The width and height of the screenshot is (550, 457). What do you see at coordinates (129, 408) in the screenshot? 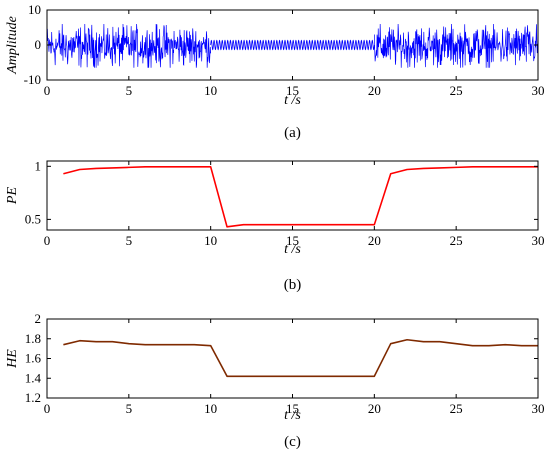
I see `x-tick-label-c: 5` at bounding box center [129, 408].